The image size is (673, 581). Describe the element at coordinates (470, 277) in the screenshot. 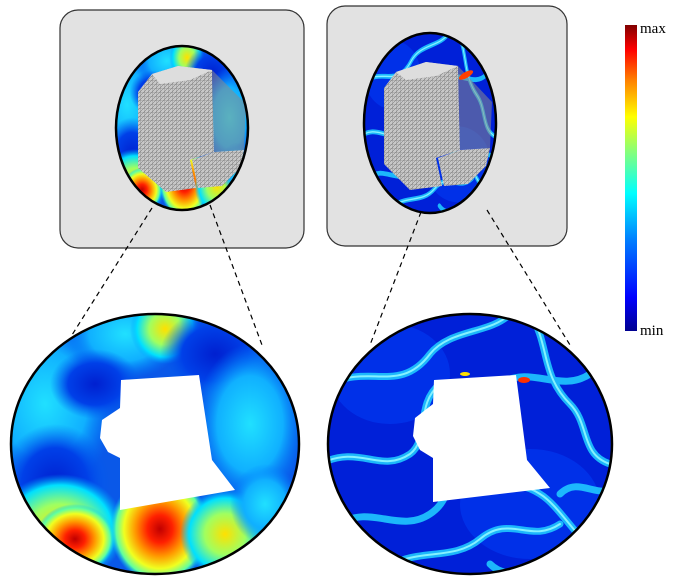

I see `zoom-lines-right` at that location.